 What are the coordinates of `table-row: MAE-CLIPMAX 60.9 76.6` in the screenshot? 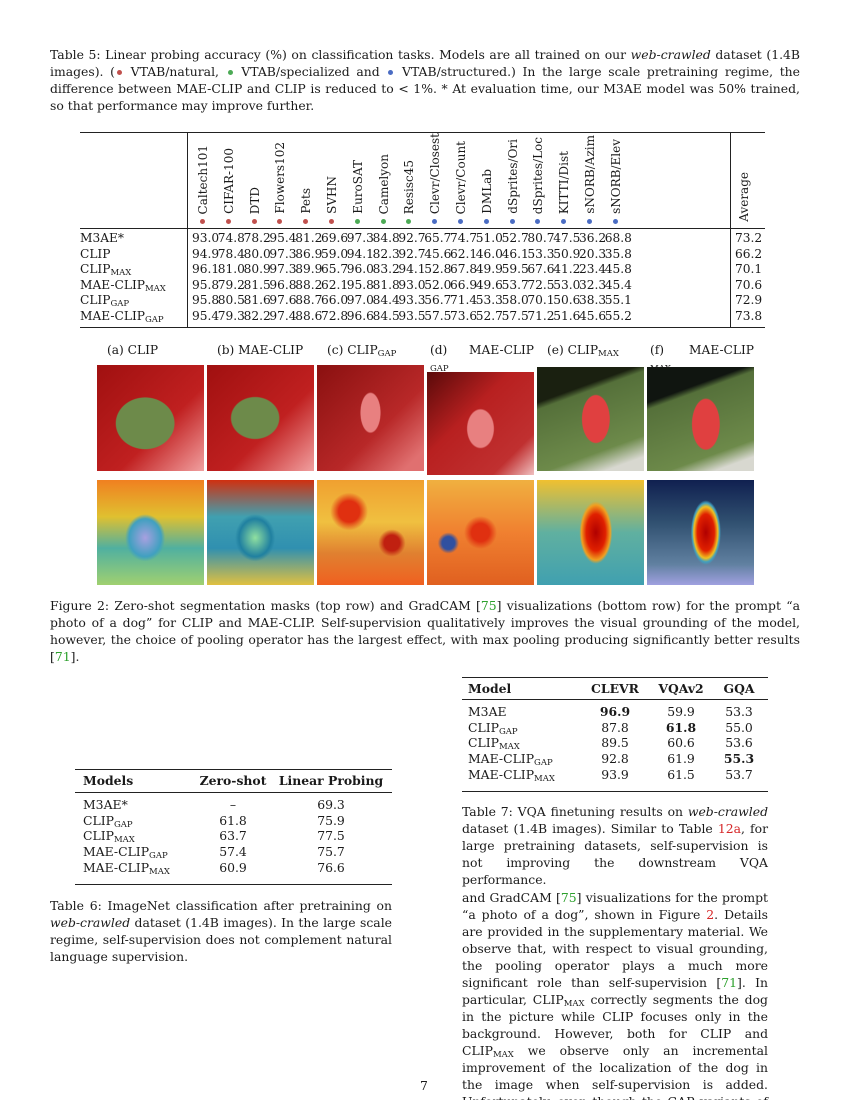 It's located at (233, 868).